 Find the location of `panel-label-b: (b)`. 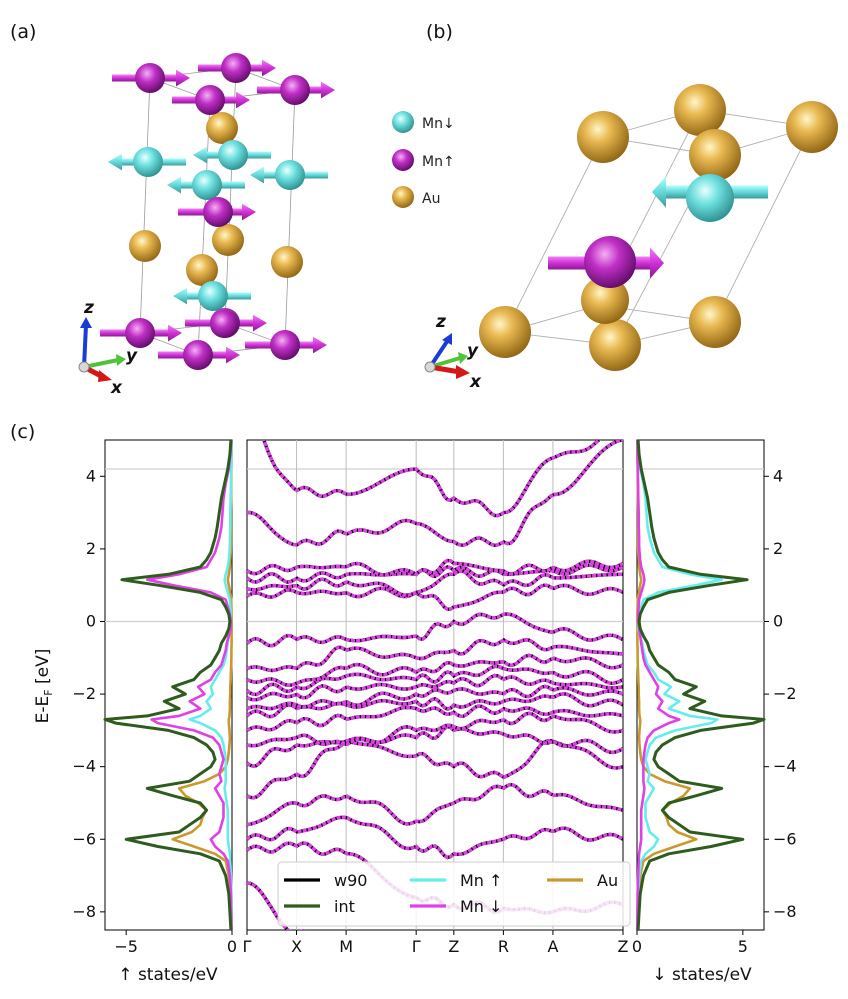

panel-label-b: (b) is located at coordinates (439, 32).